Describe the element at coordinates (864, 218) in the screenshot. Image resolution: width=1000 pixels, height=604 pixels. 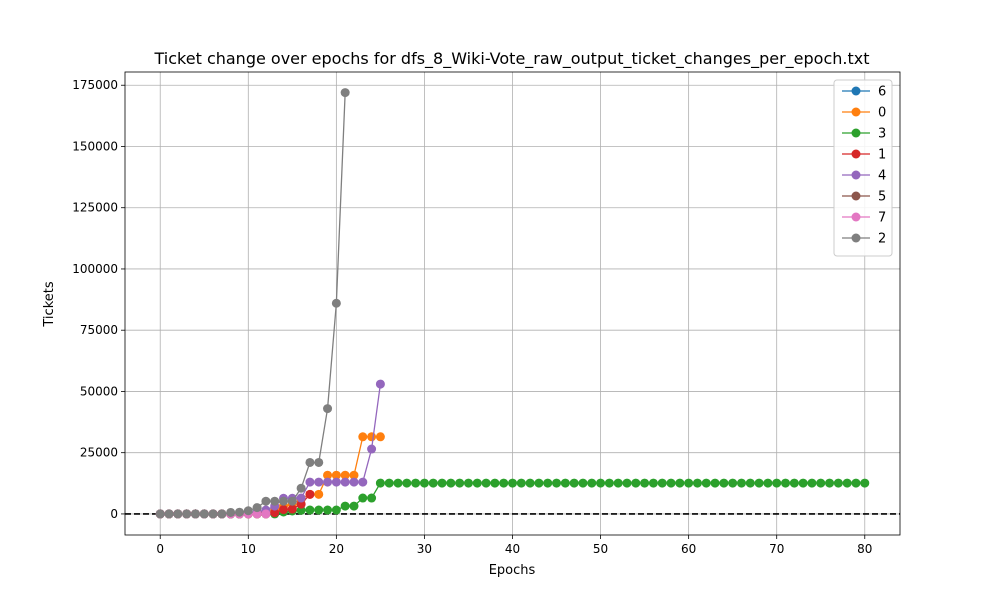
I see `legend-item: 7` at that location.